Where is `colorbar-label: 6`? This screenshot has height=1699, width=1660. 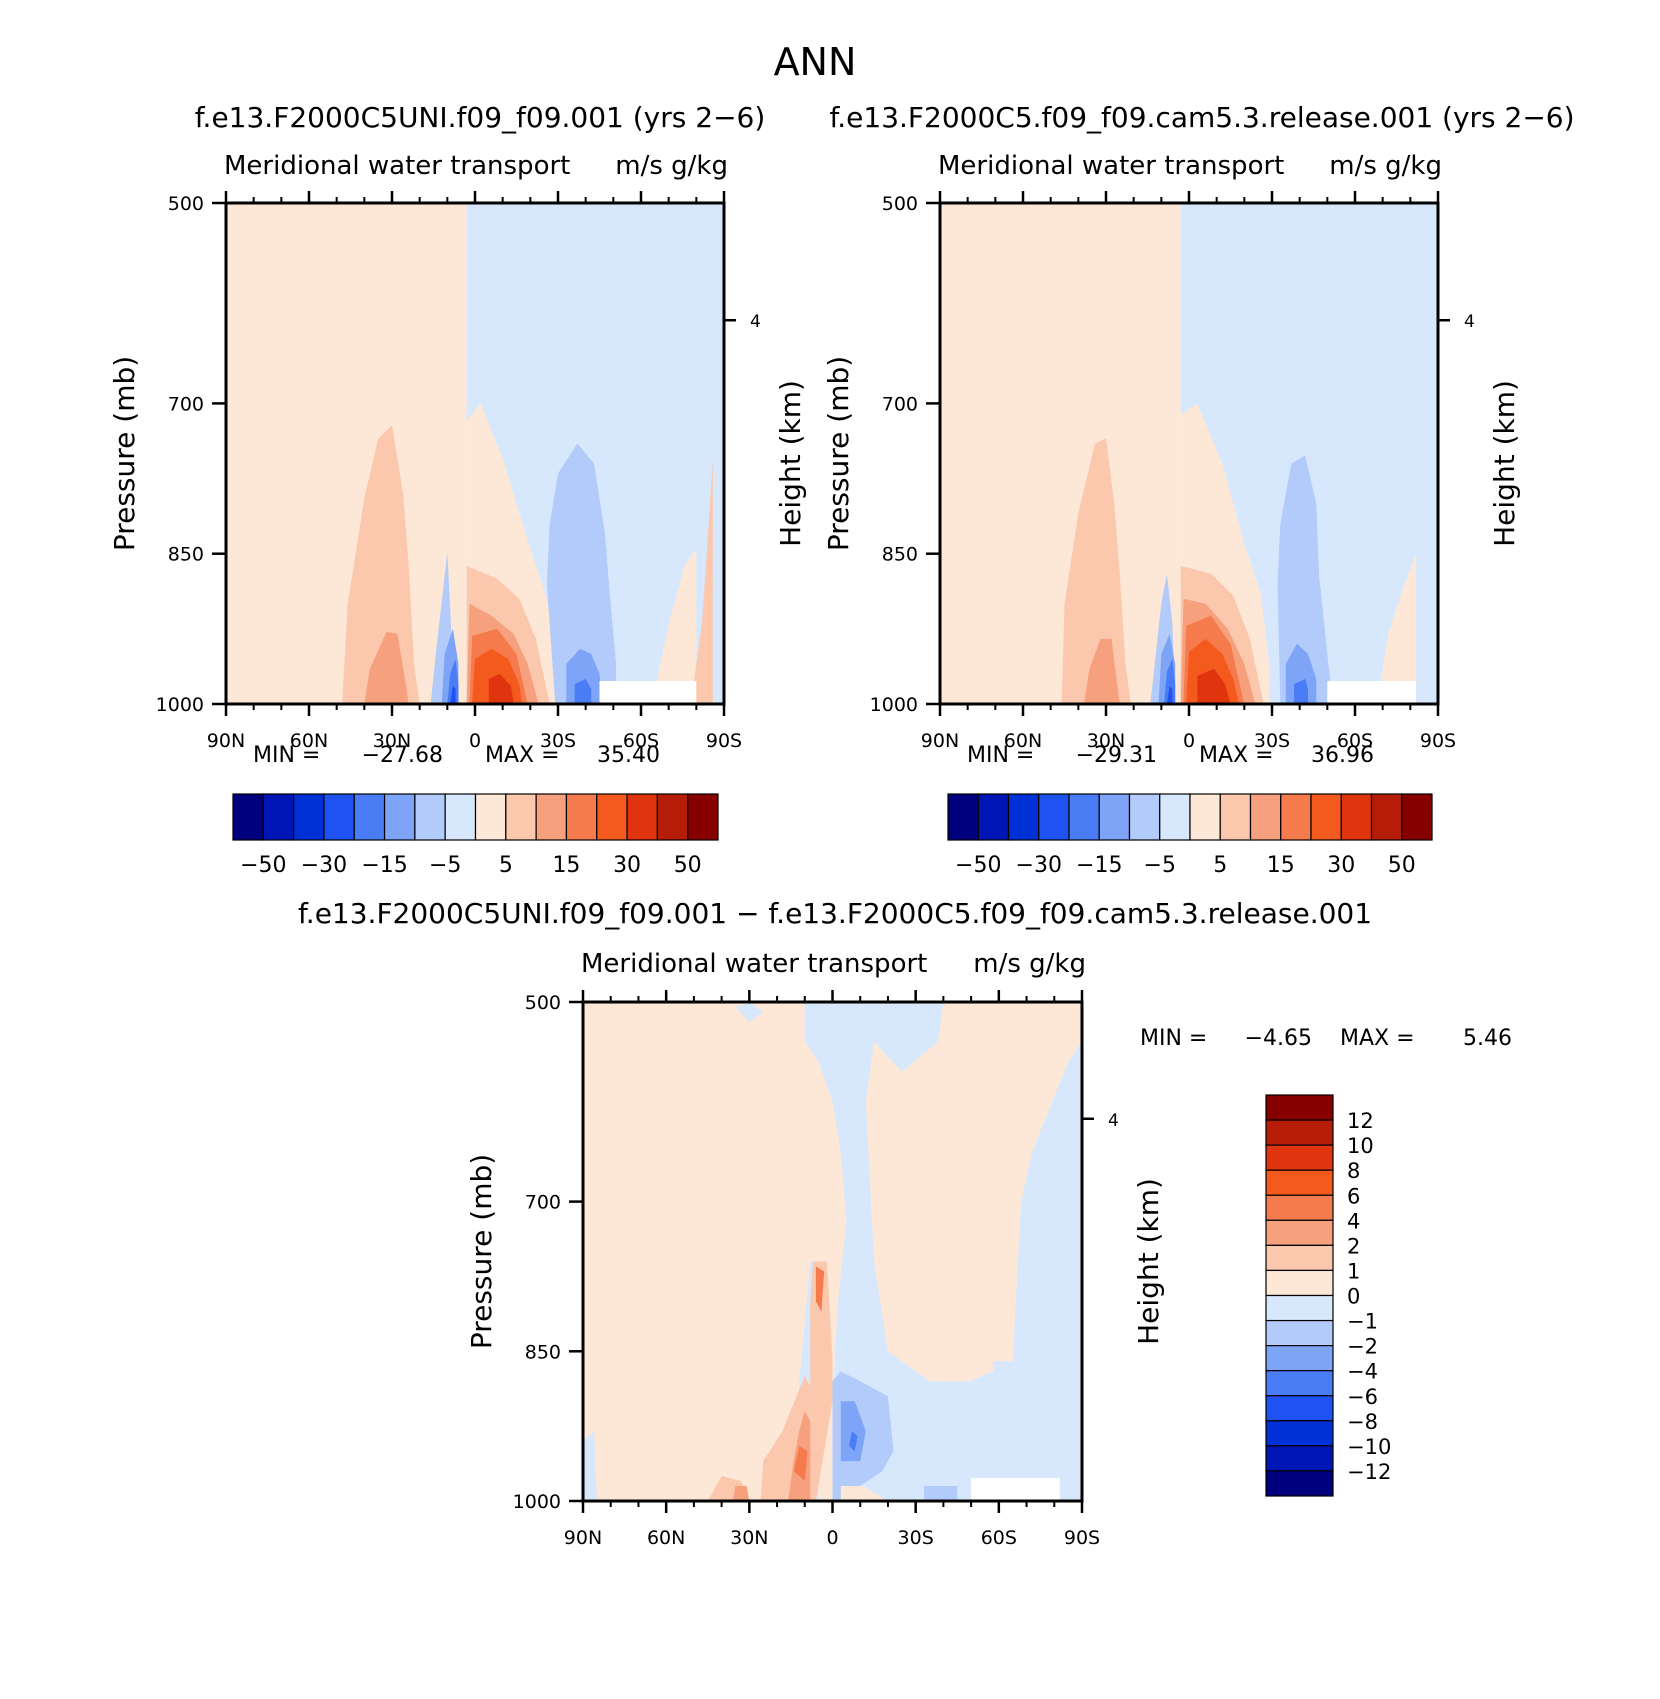 colorbar-label: 6 is located at coordinates (1353, 1196).